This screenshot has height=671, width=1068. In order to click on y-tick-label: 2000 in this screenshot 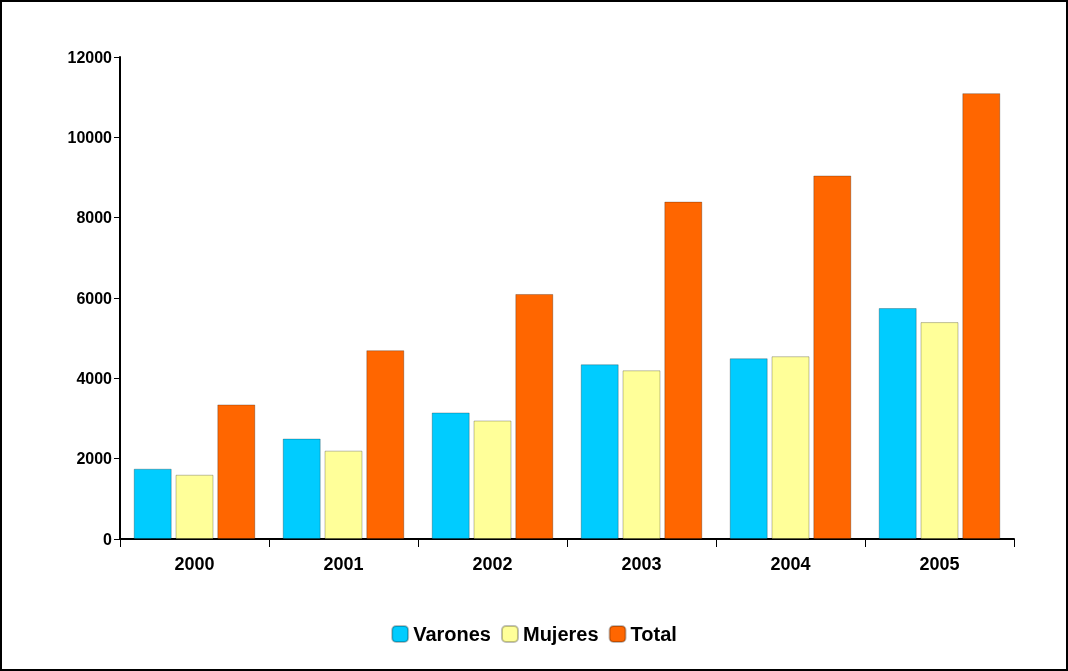, I will do `click(94, 459)`.